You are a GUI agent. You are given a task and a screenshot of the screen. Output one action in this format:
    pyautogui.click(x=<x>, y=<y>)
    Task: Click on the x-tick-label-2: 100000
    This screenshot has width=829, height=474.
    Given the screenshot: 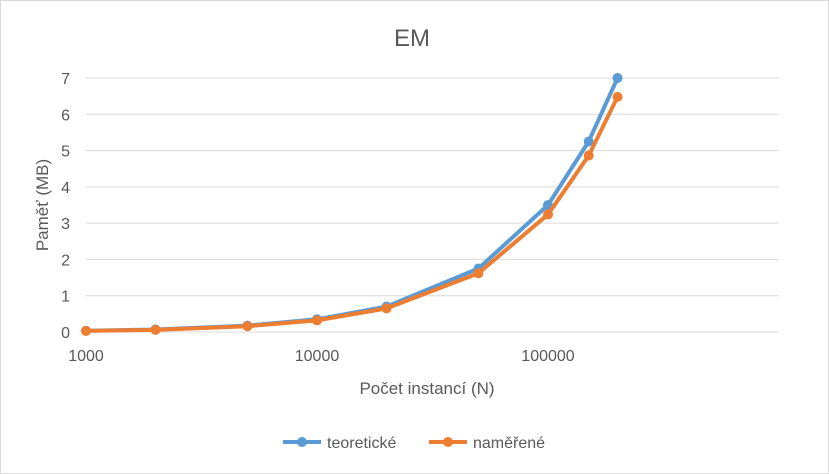 What is the action you would take?
    pyautogui.click(x=547, y=356)
    